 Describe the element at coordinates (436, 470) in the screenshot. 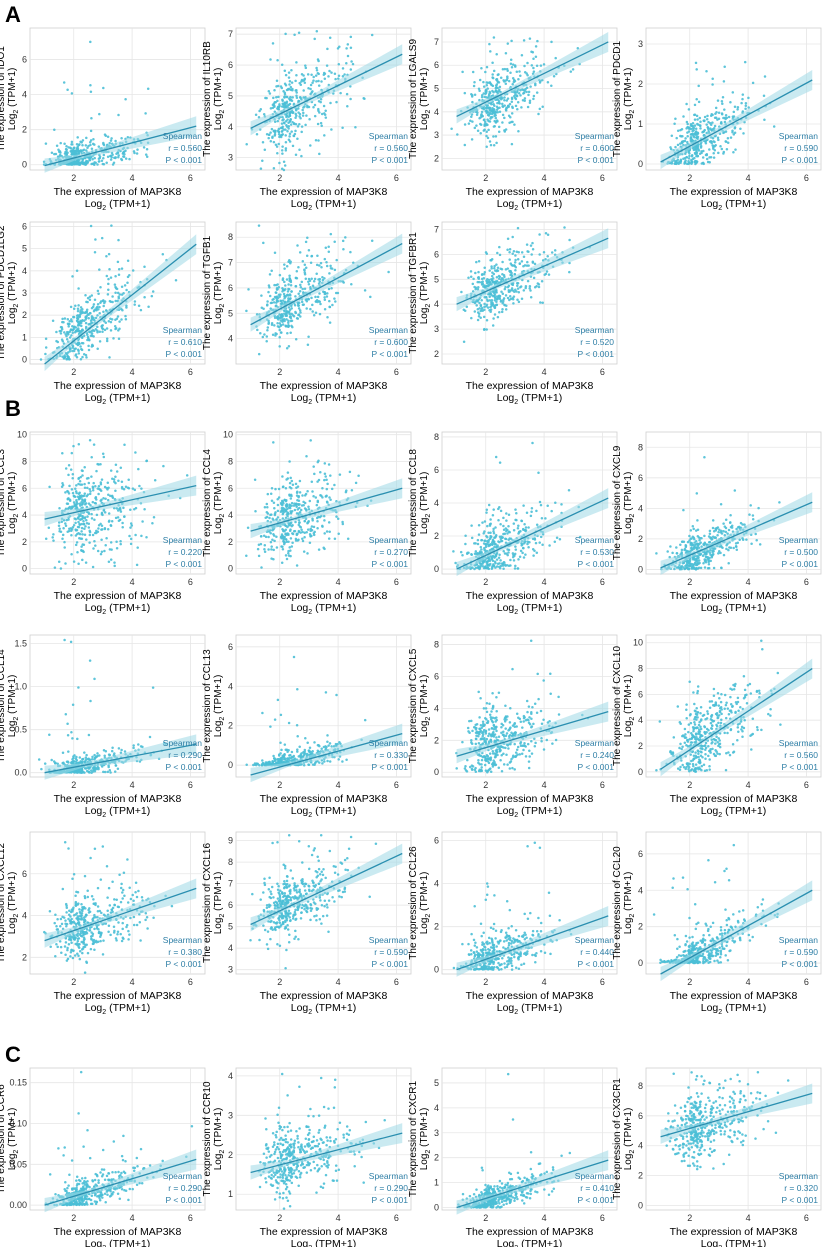

I see `y-tick-label: 6` at that location.